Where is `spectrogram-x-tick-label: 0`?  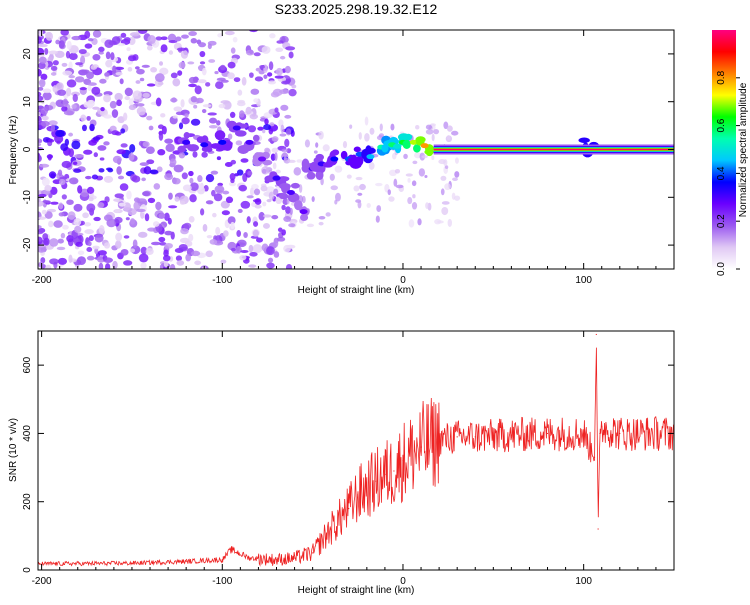 spectrogram-x-tick-label: 0 is located at coordinates (403, 280).